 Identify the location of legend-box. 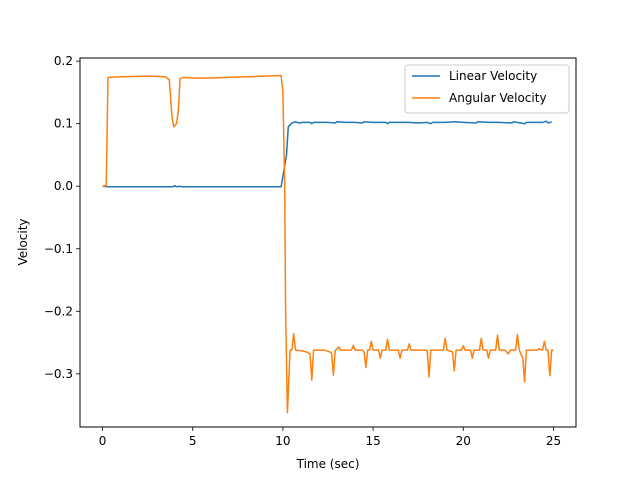
(487, 89).